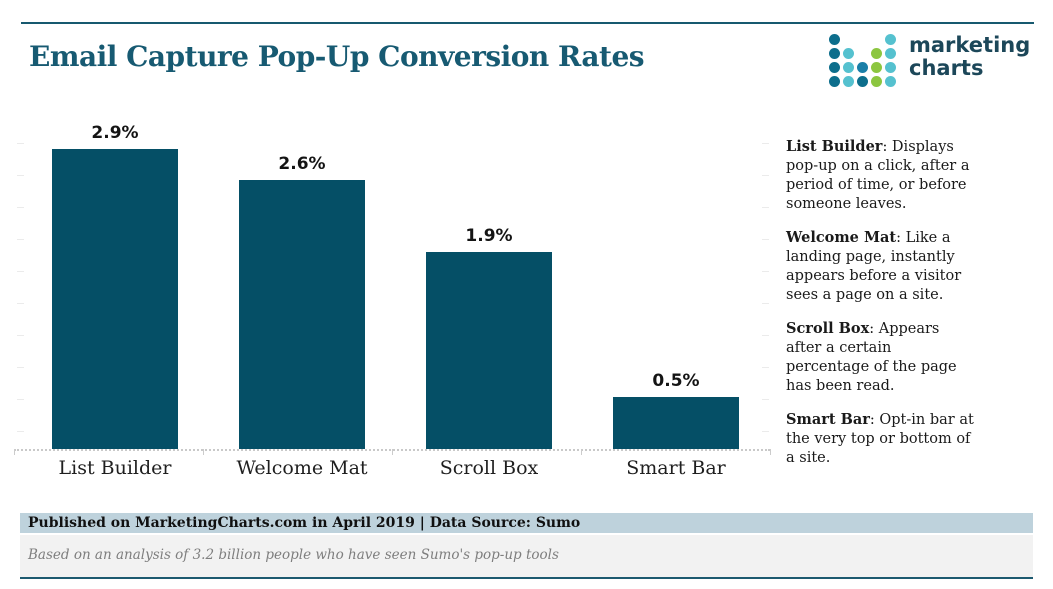 The width and height of the screenshot is (1053, 589). Describe the element at coordinates (676, 381) in the screenshot. I see `bar-value-label: 0.5%` at that location.